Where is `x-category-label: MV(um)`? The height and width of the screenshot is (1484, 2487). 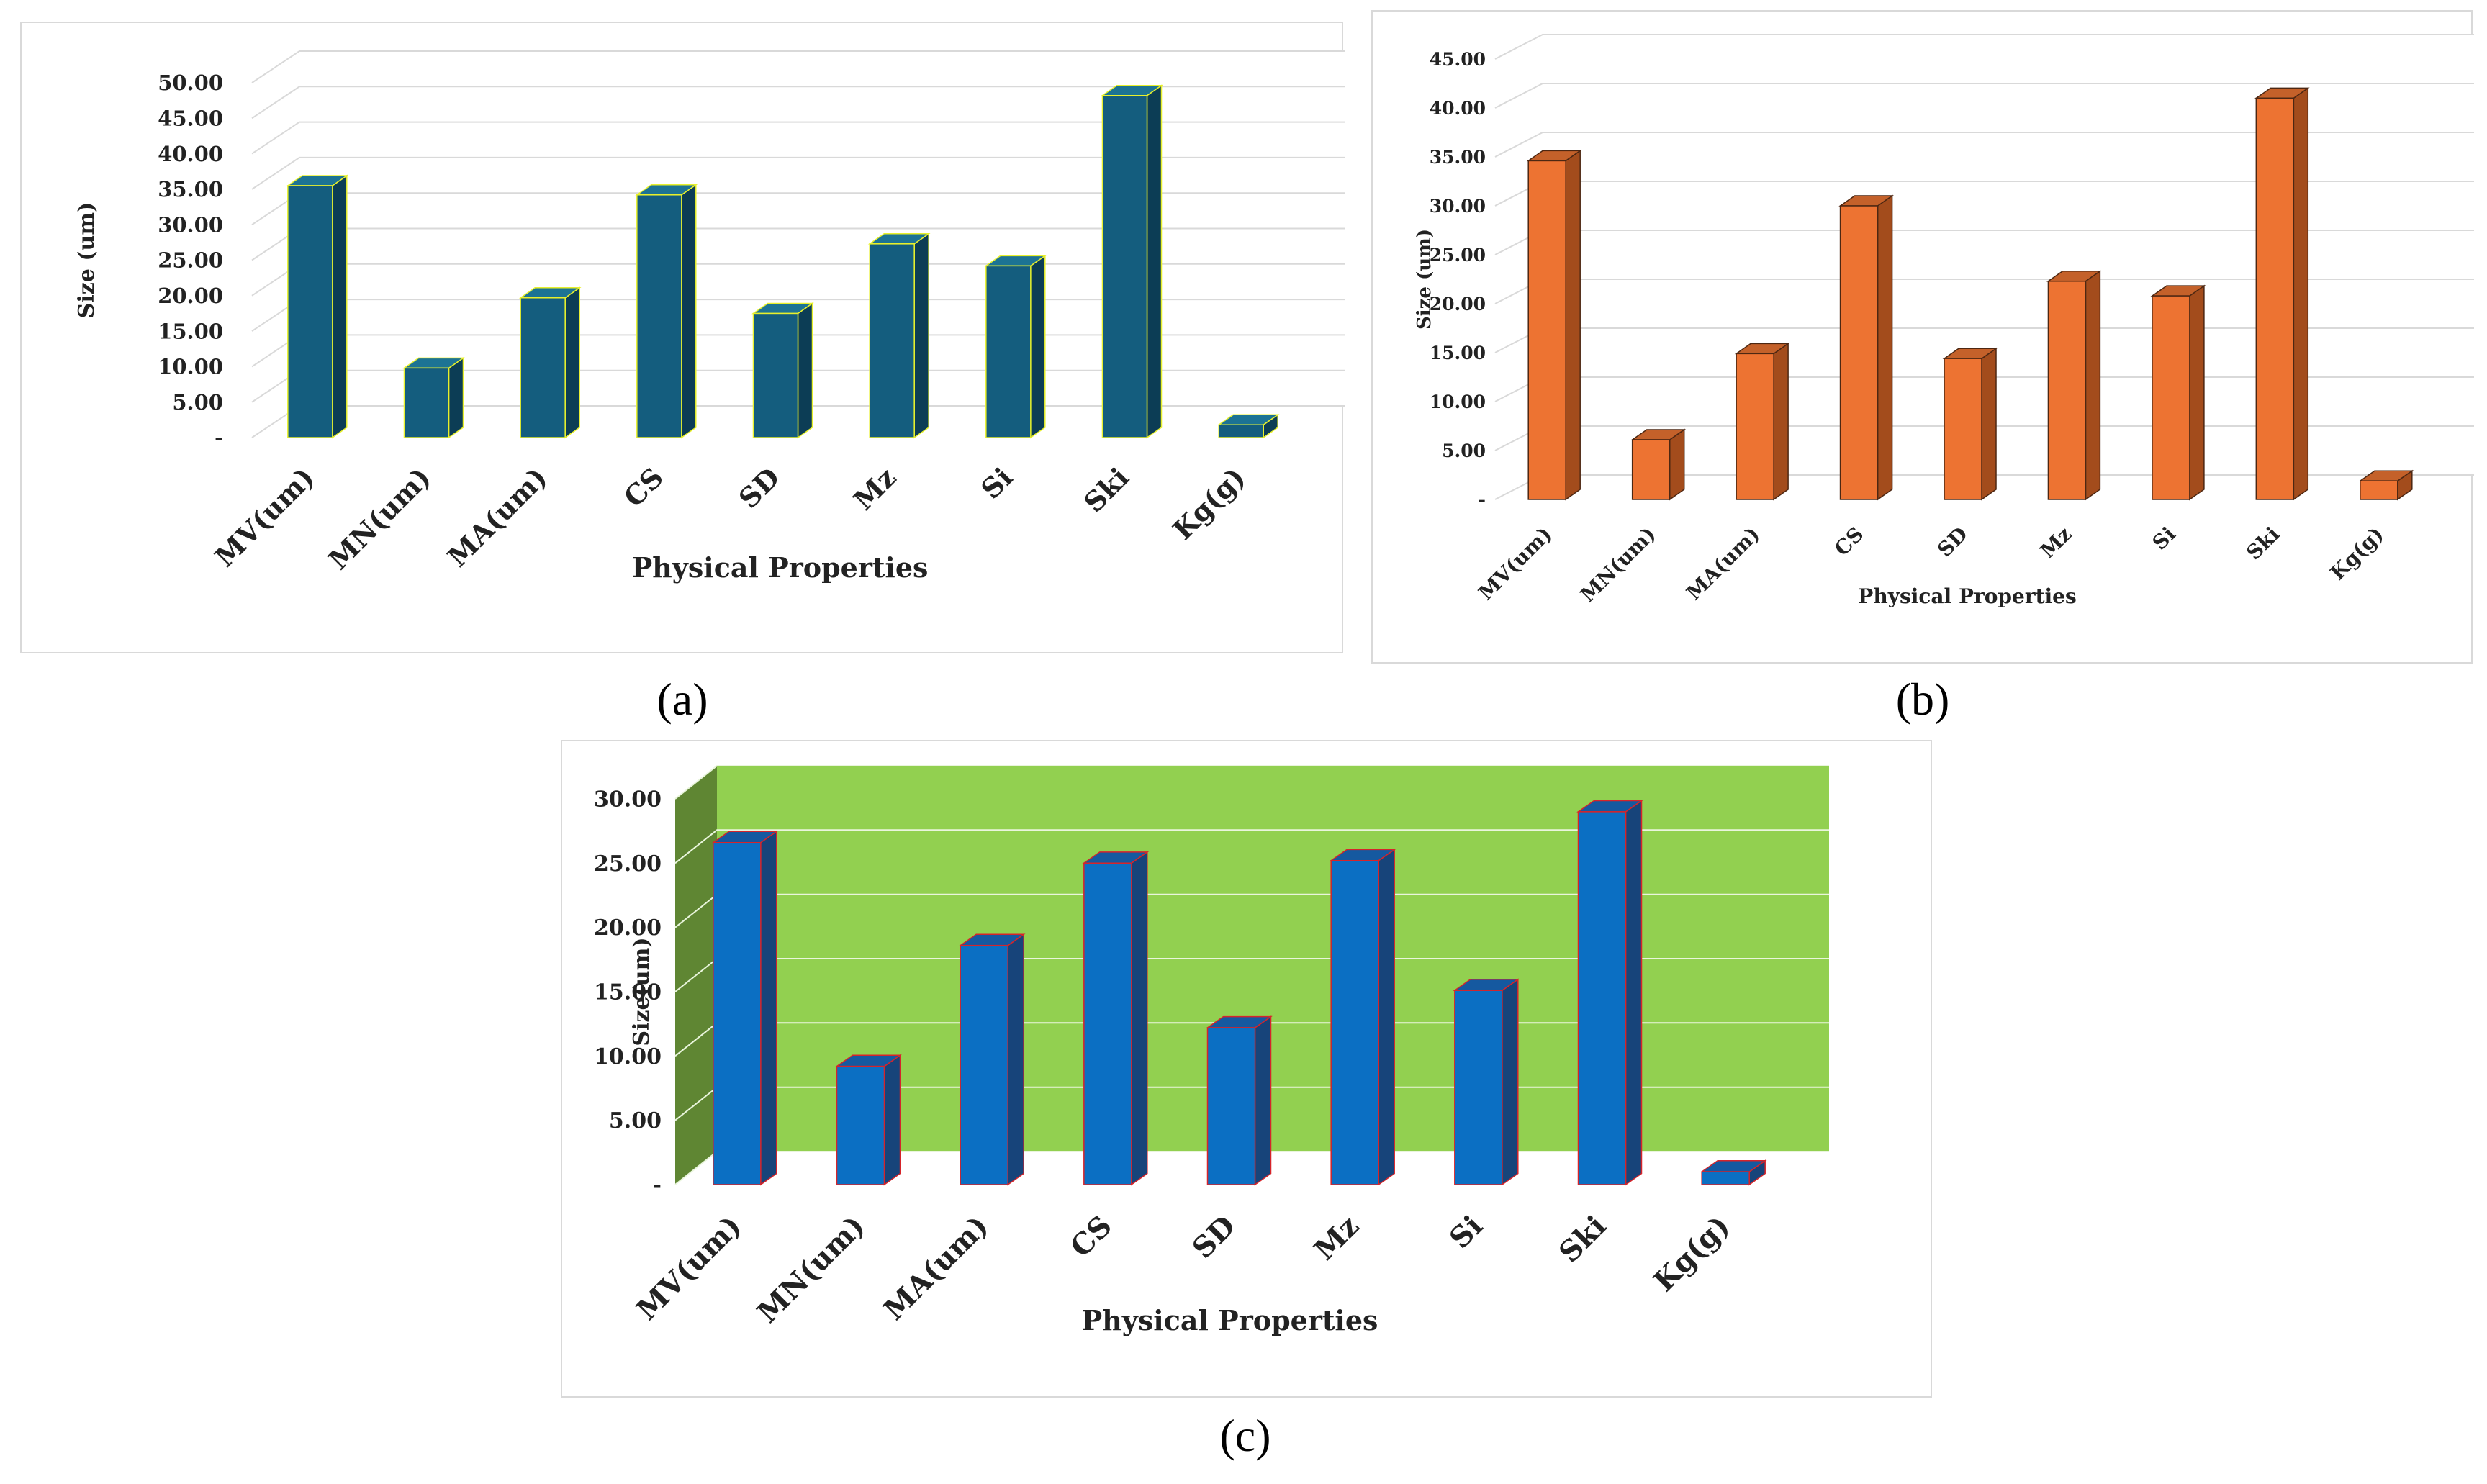
x-category-label: MV(um) is located at coordinates (264, 517).